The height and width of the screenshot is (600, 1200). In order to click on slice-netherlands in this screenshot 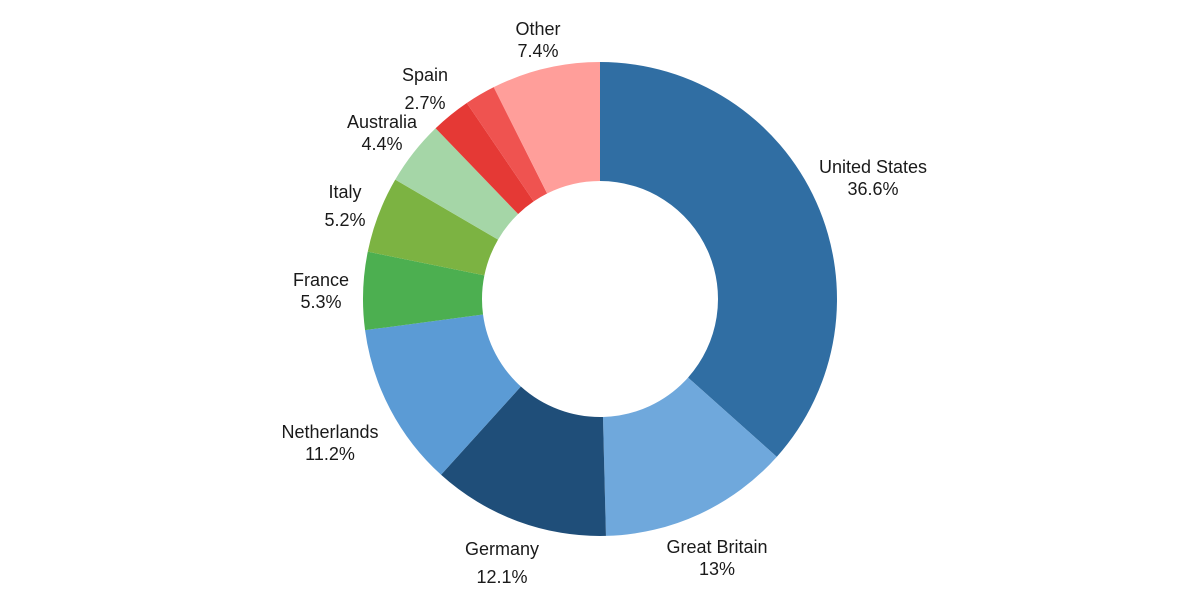, I will do `click(443, 394)`.